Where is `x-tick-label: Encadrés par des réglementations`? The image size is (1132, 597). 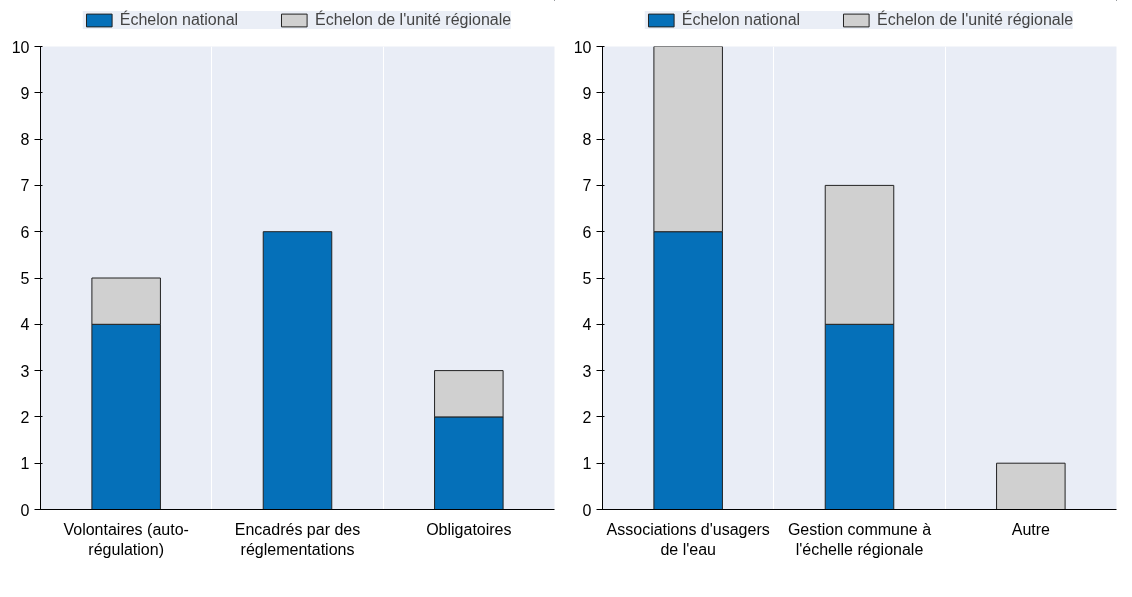 x-tick-label: Encadrés par des réglementations is located at coordinates (297, 539).